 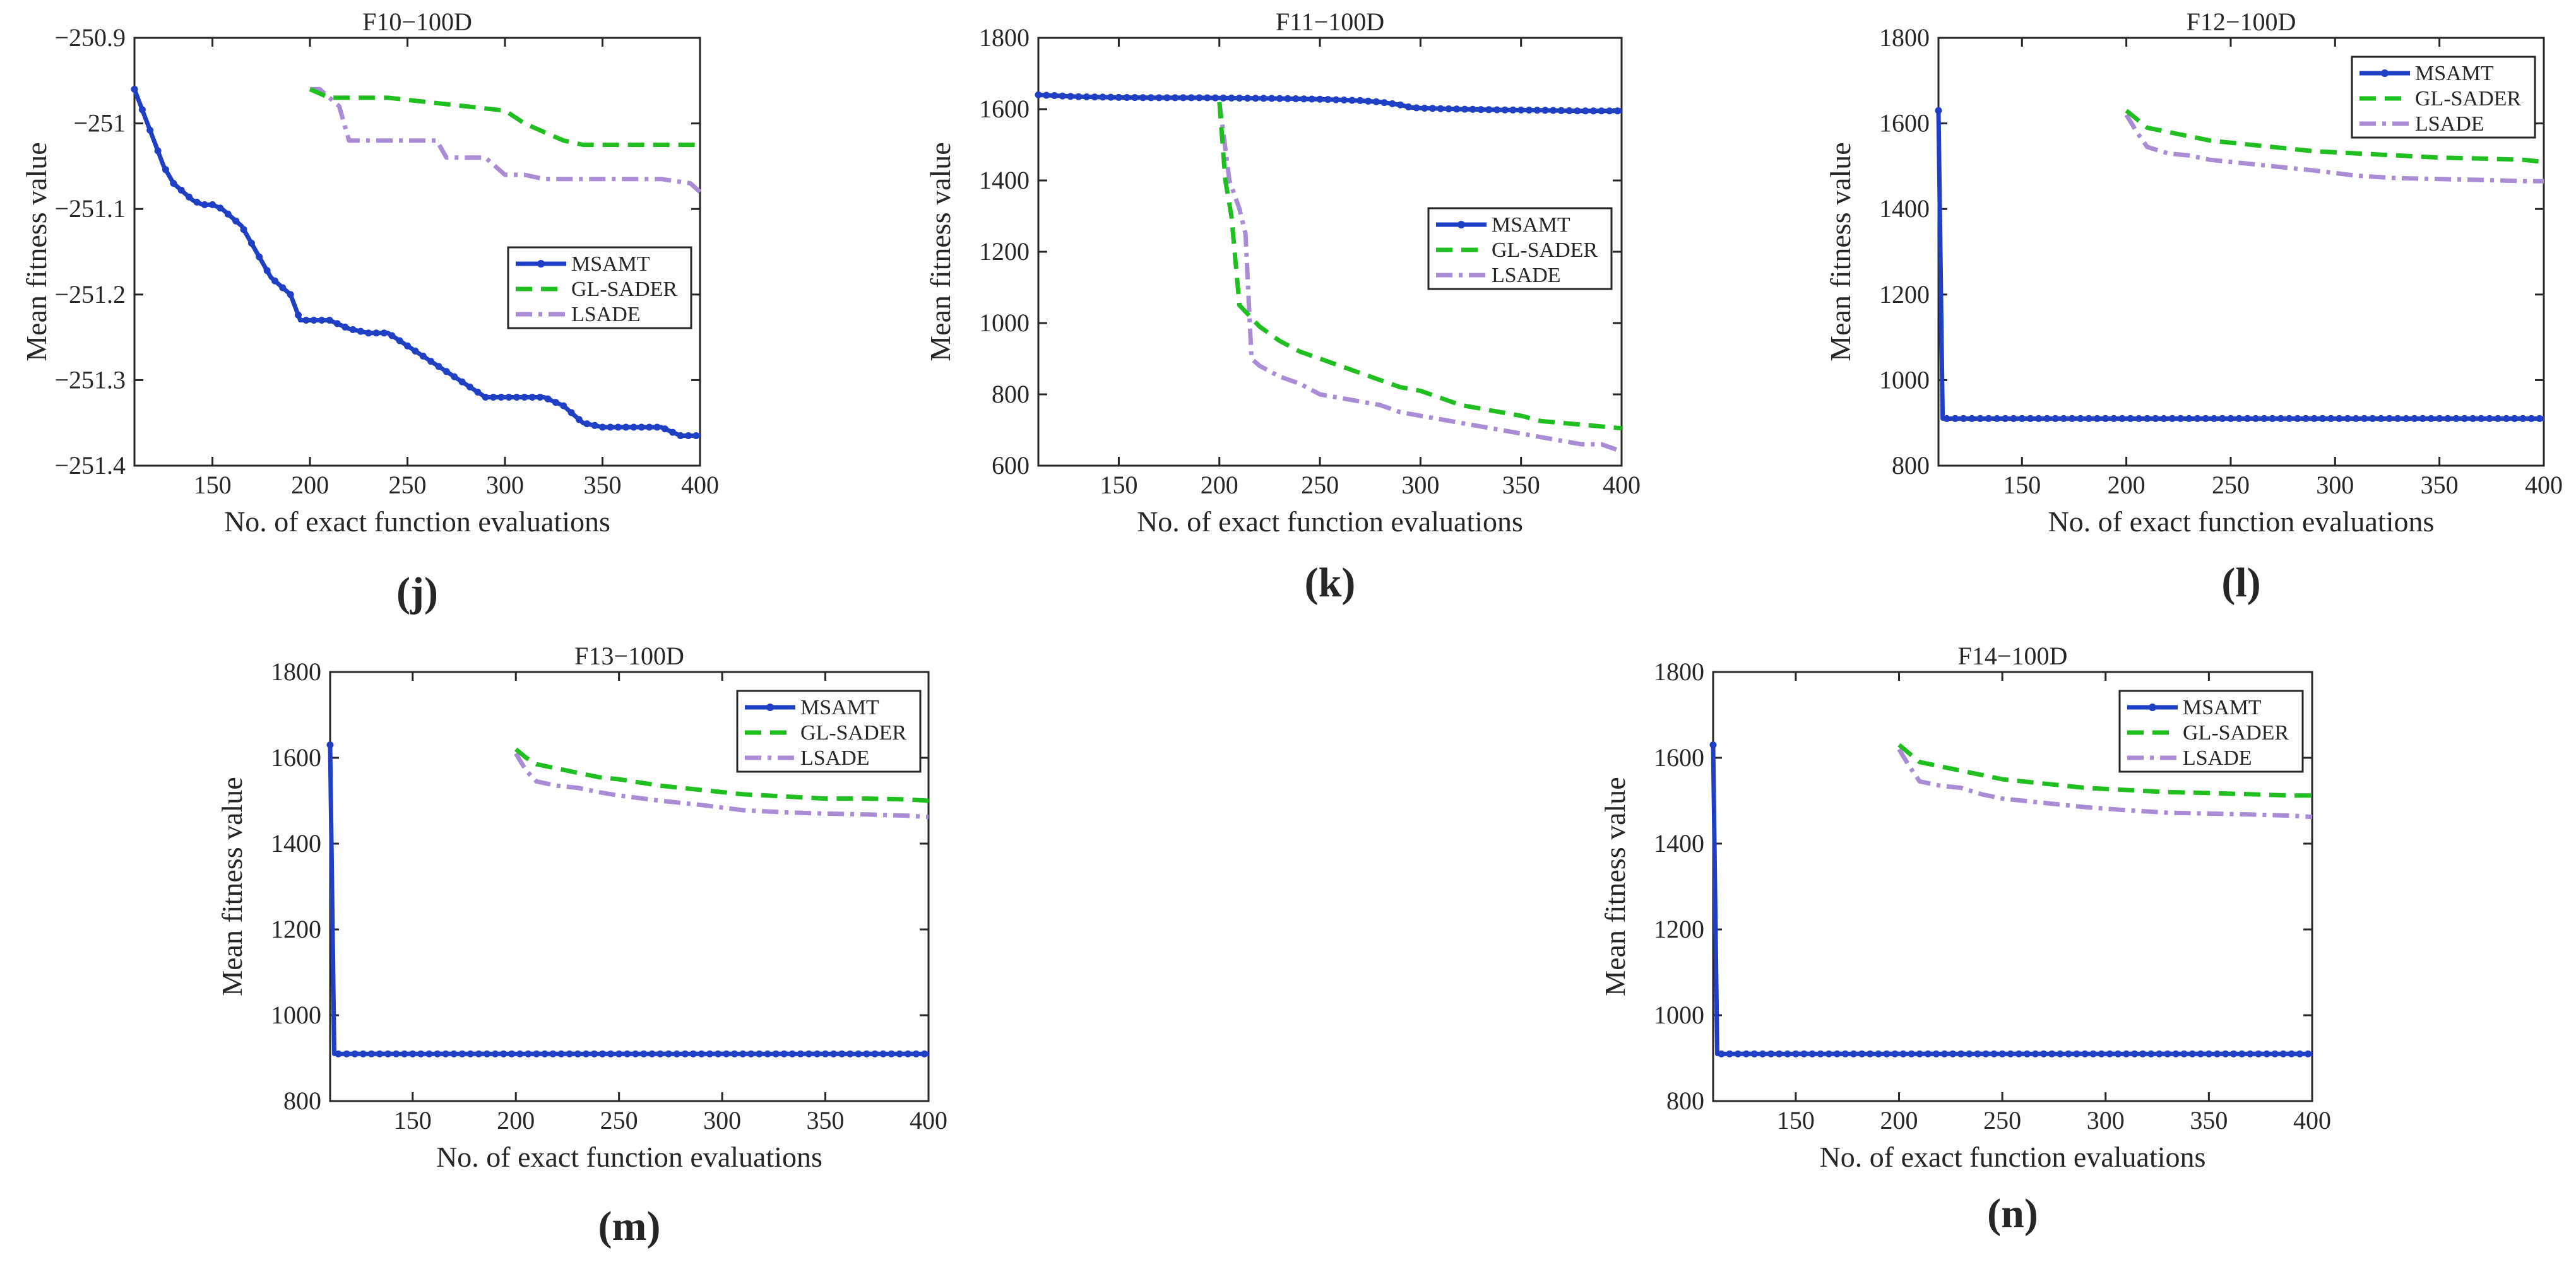 I want to click on x-tick-label: 150, so click(x=2022, y=485).